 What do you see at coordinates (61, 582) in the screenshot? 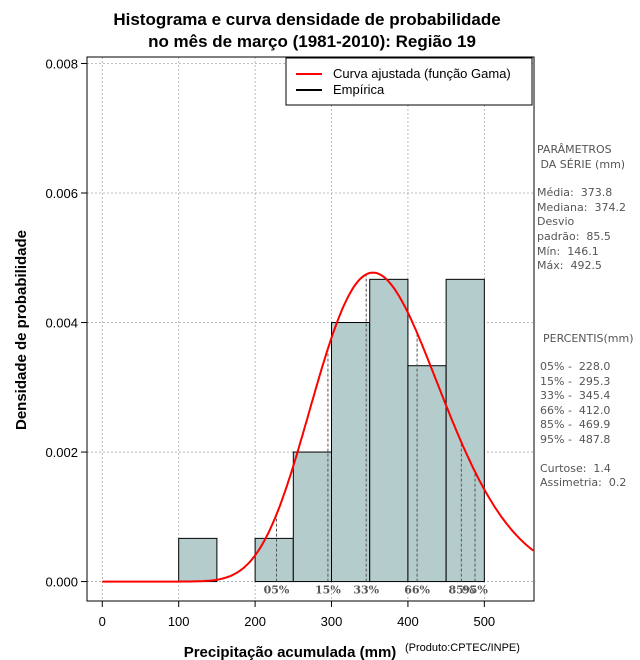
I see `y-tick-label: 0.000` at bounding box center [61, 582].